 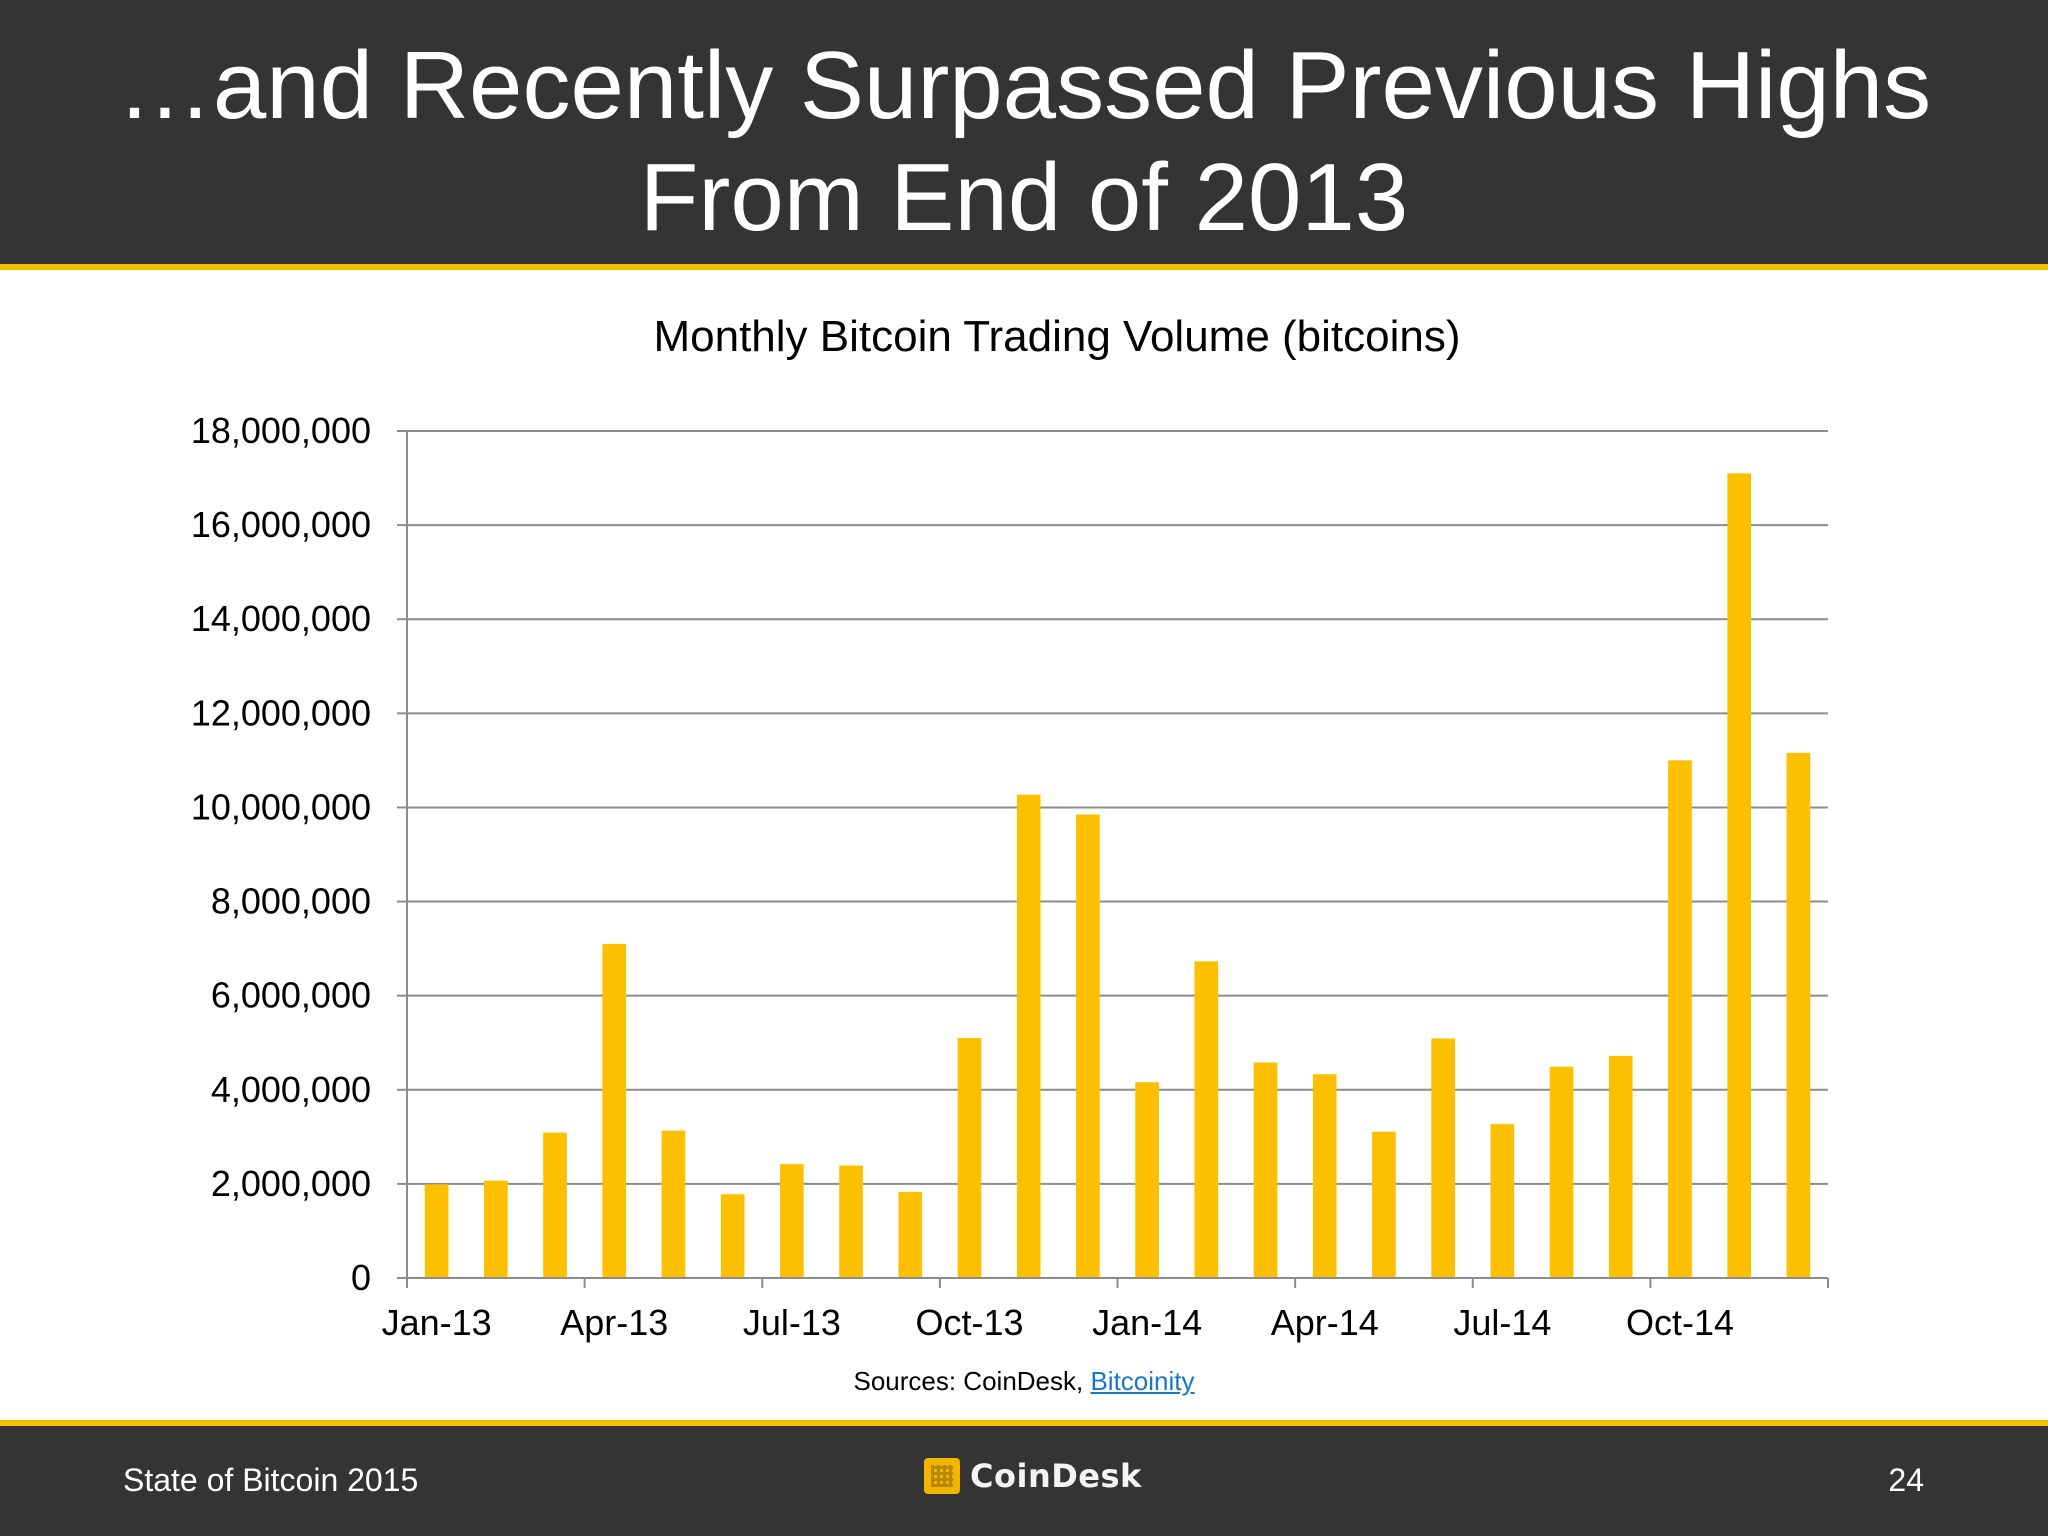 What do you see at coordinates (1056, 1476) in the screenshot?
I see `brand-name: CoinDesk` at bounding box center [1056, 1476].